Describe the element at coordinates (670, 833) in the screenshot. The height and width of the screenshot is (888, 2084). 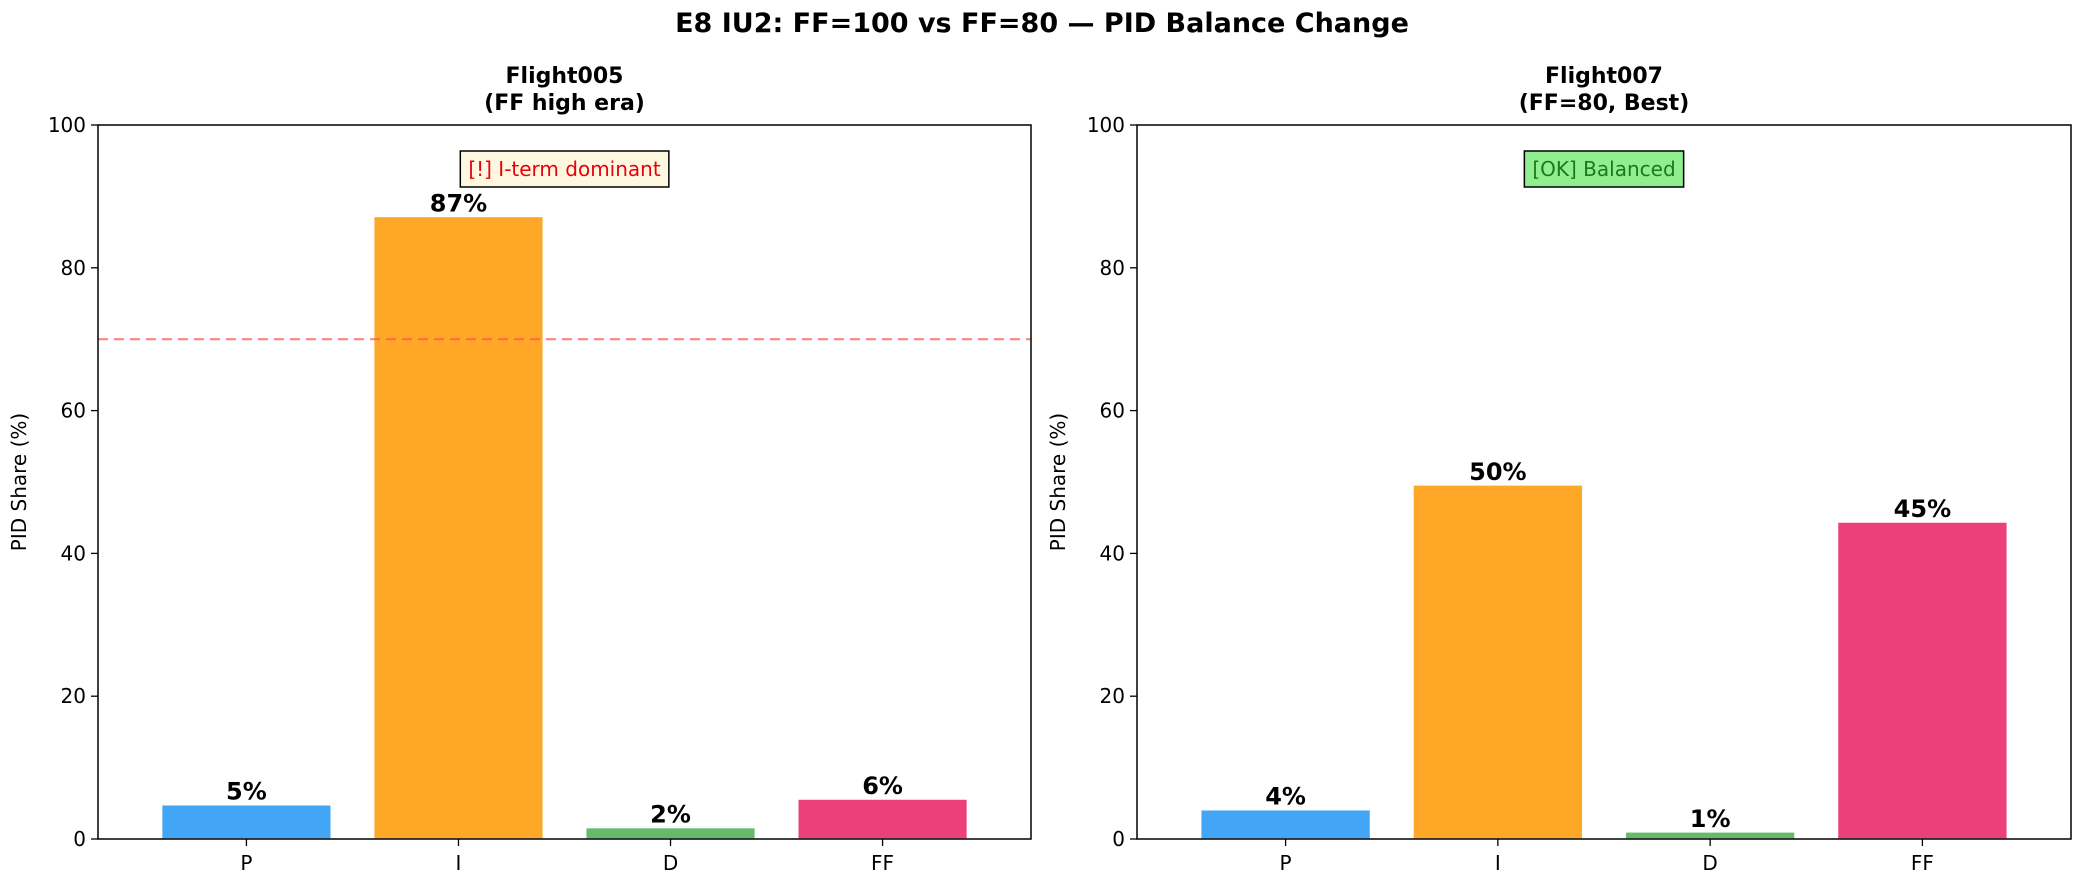
I see `panel1-bar-d` at that location.